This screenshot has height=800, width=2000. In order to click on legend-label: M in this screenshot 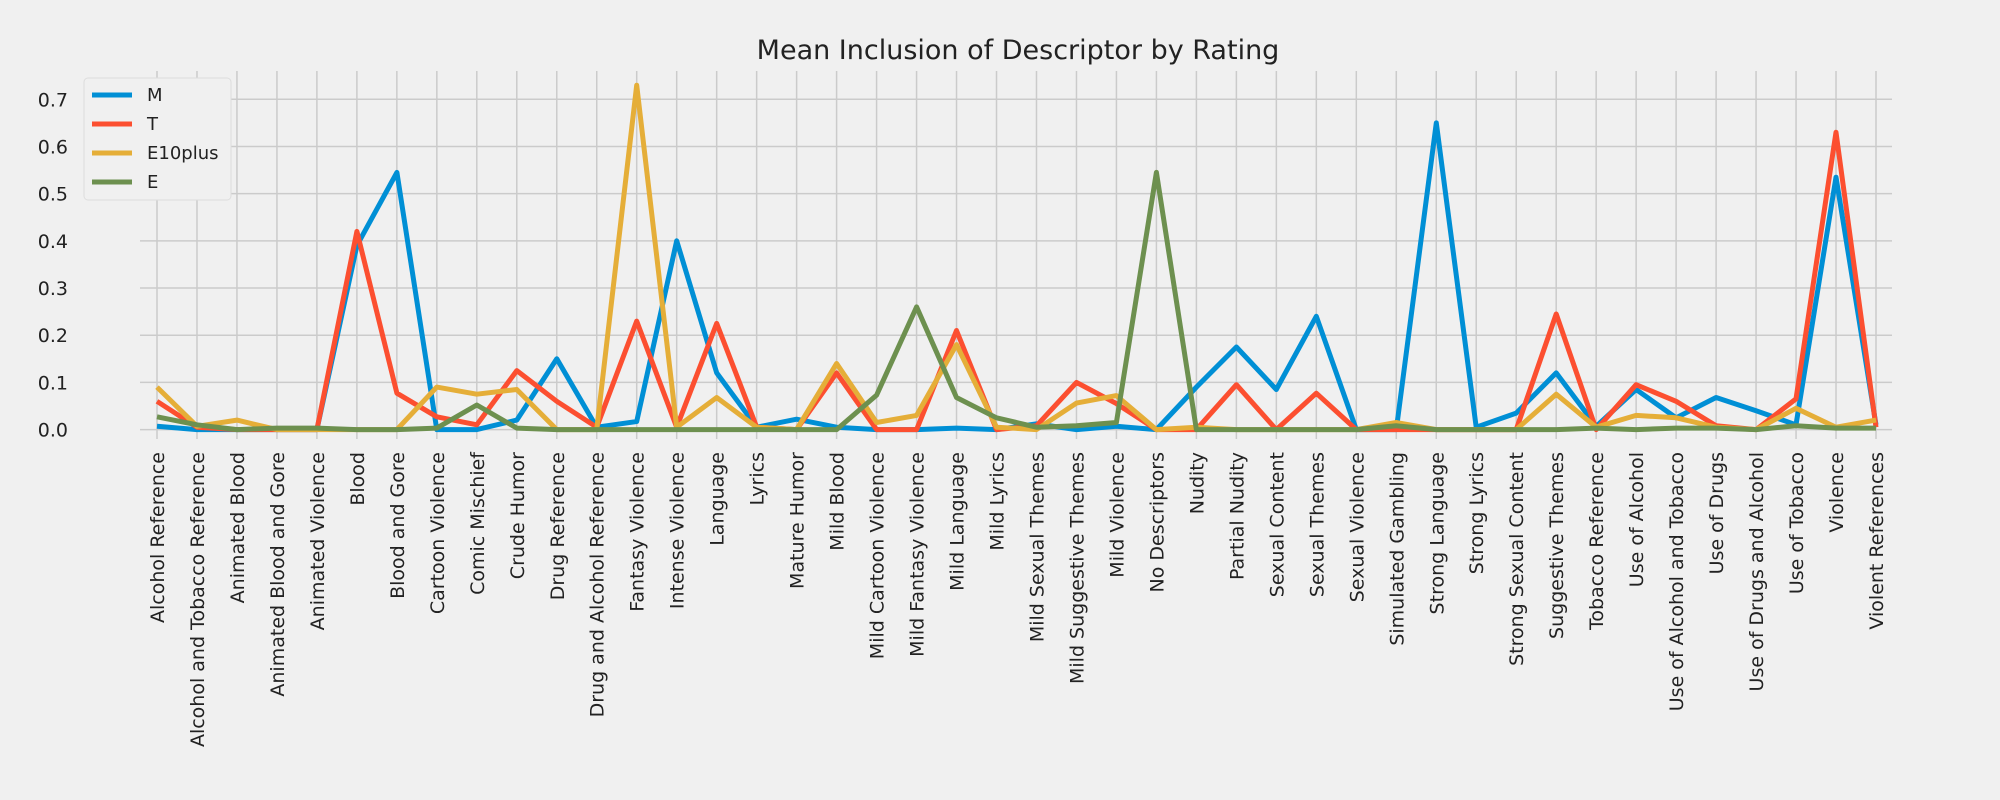, I will do `click(155, 95)`.